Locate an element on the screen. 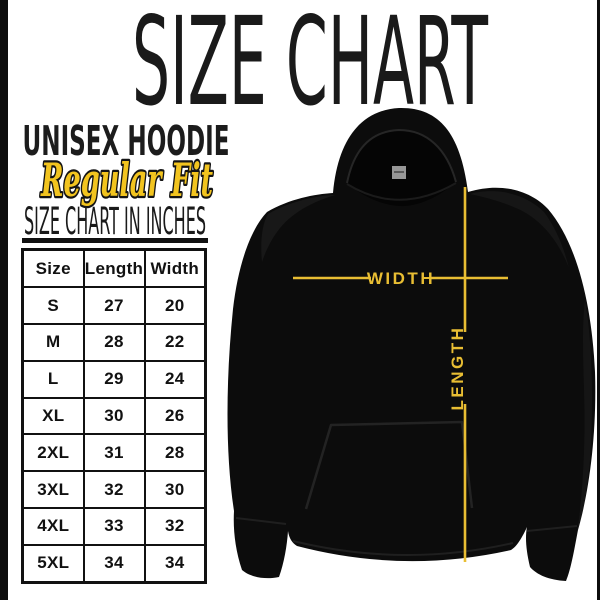  col-header-size: Size is located at coordinates (53, 268).